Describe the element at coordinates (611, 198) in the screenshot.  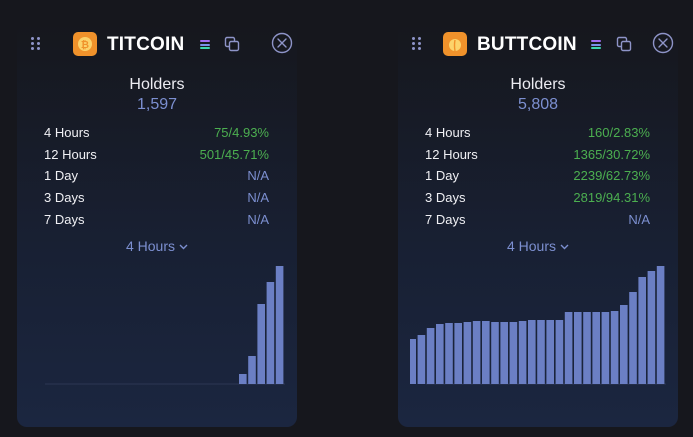
I see `stat-row-value: 2819/94.31%` at that location.